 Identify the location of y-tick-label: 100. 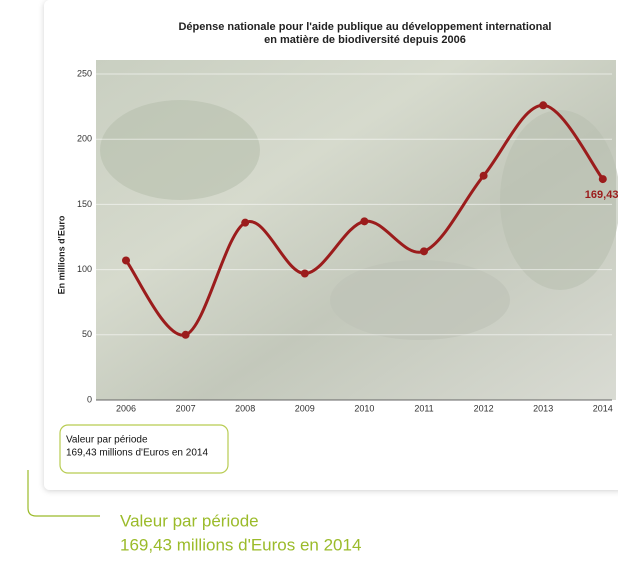
(84, 269).